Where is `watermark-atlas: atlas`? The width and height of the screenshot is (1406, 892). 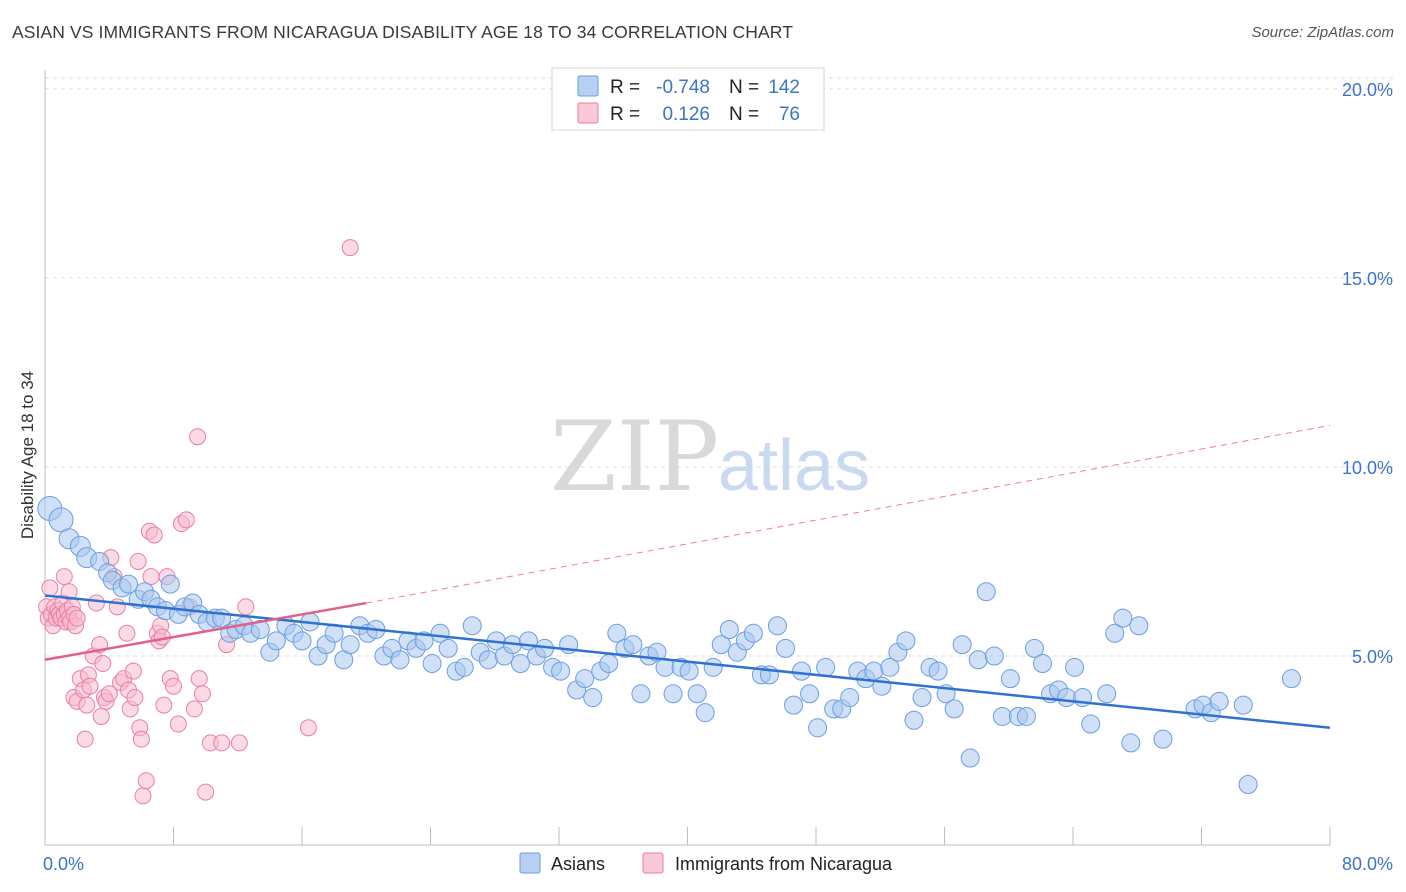
watermark-atlas: atlas is located at coordinates (794, 466).